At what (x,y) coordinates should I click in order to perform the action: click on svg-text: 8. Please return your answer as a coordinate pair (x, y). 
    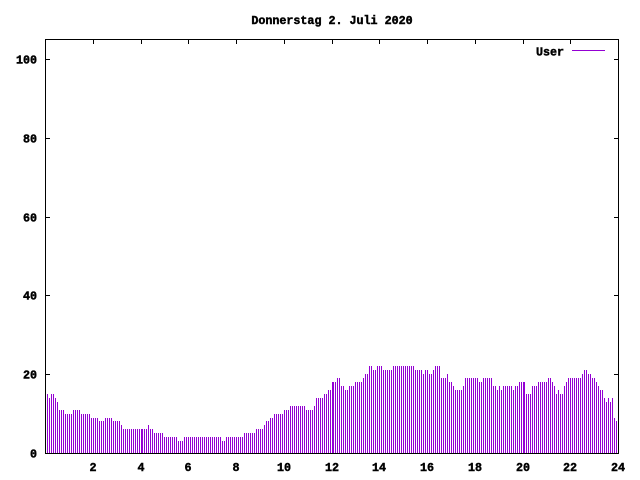
    Looking at the image, I should click on (235, 468).